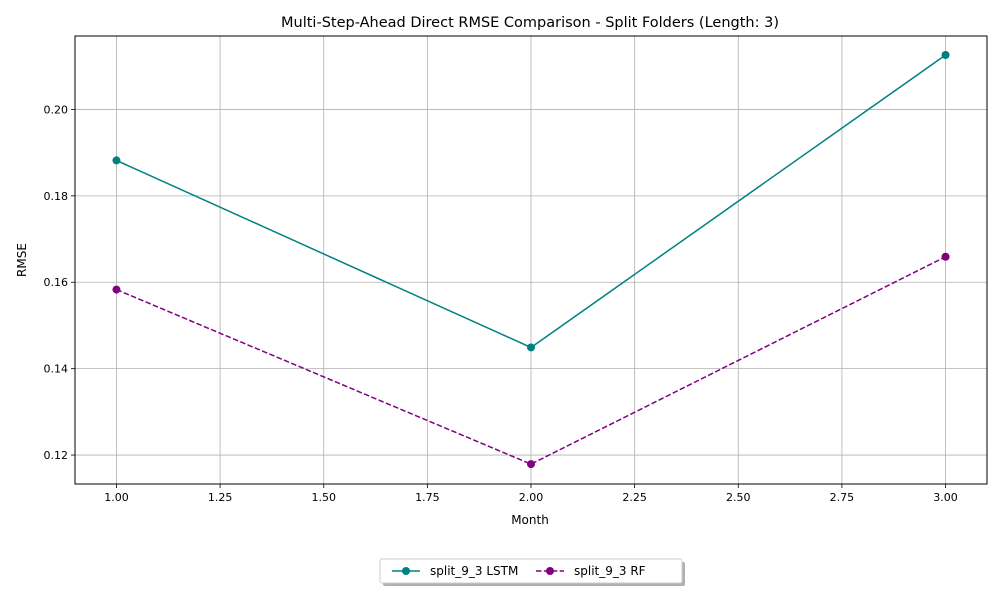 This screenshot has width=1000, height=604. What do you see at coordinates (220, 497) in the screenshot?
I see `x-tick-label: 1.25` at bounding box center [220, 497].